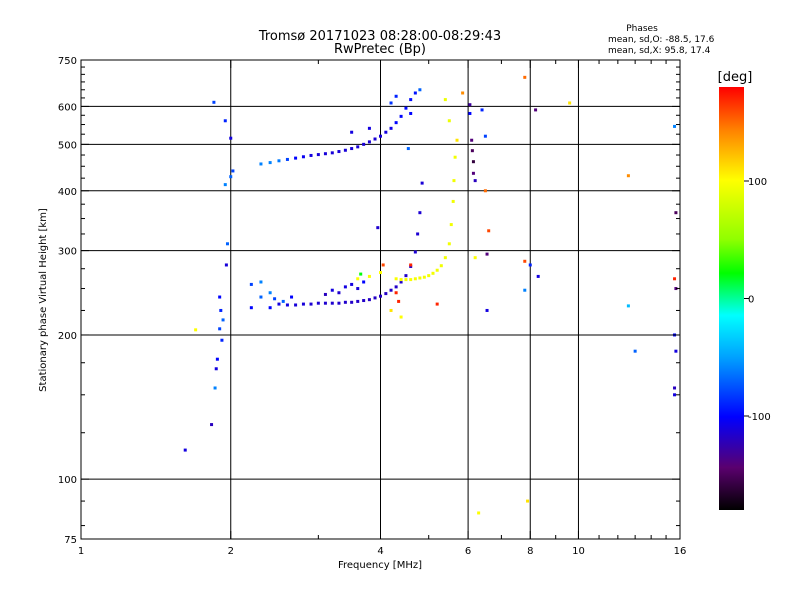 The height and width of the screenshot is (600, 800). I want to click on chart-subtitle: RwPretec (Bp), so click(380, 49).